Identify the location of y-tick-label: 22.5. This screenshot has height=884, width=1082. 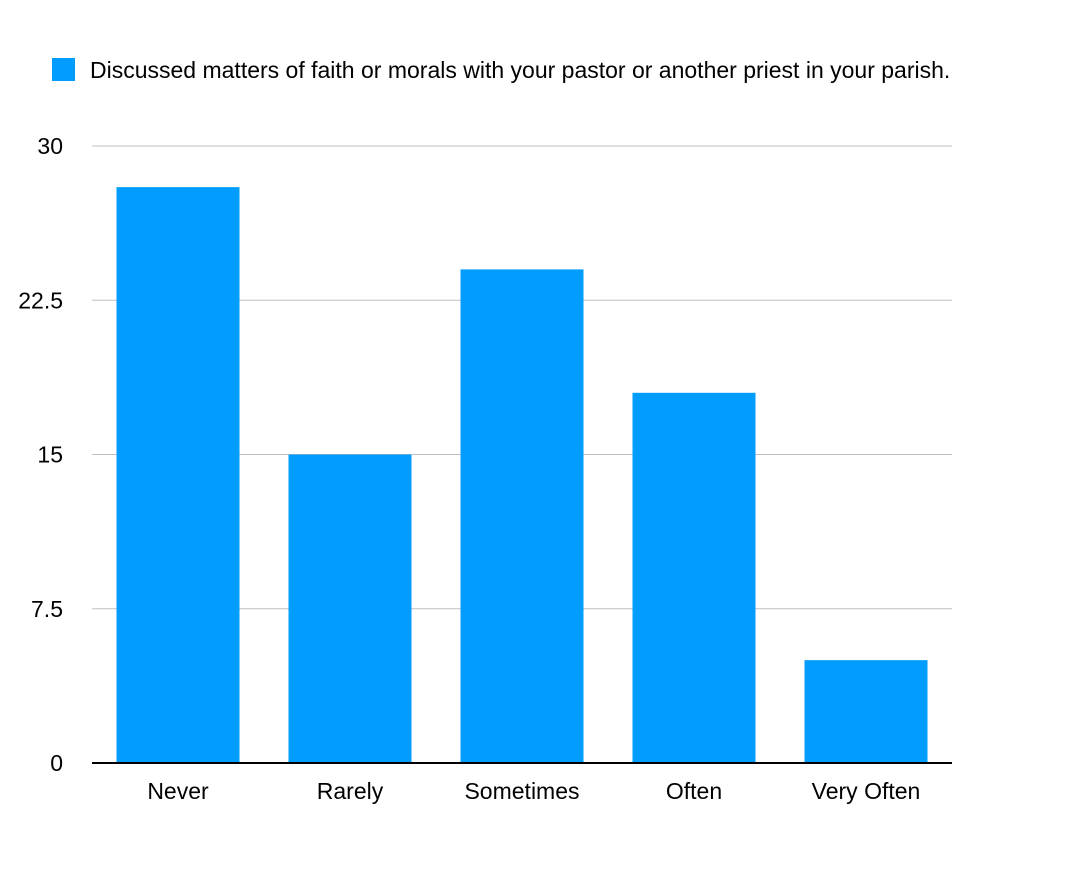
(40, 300).